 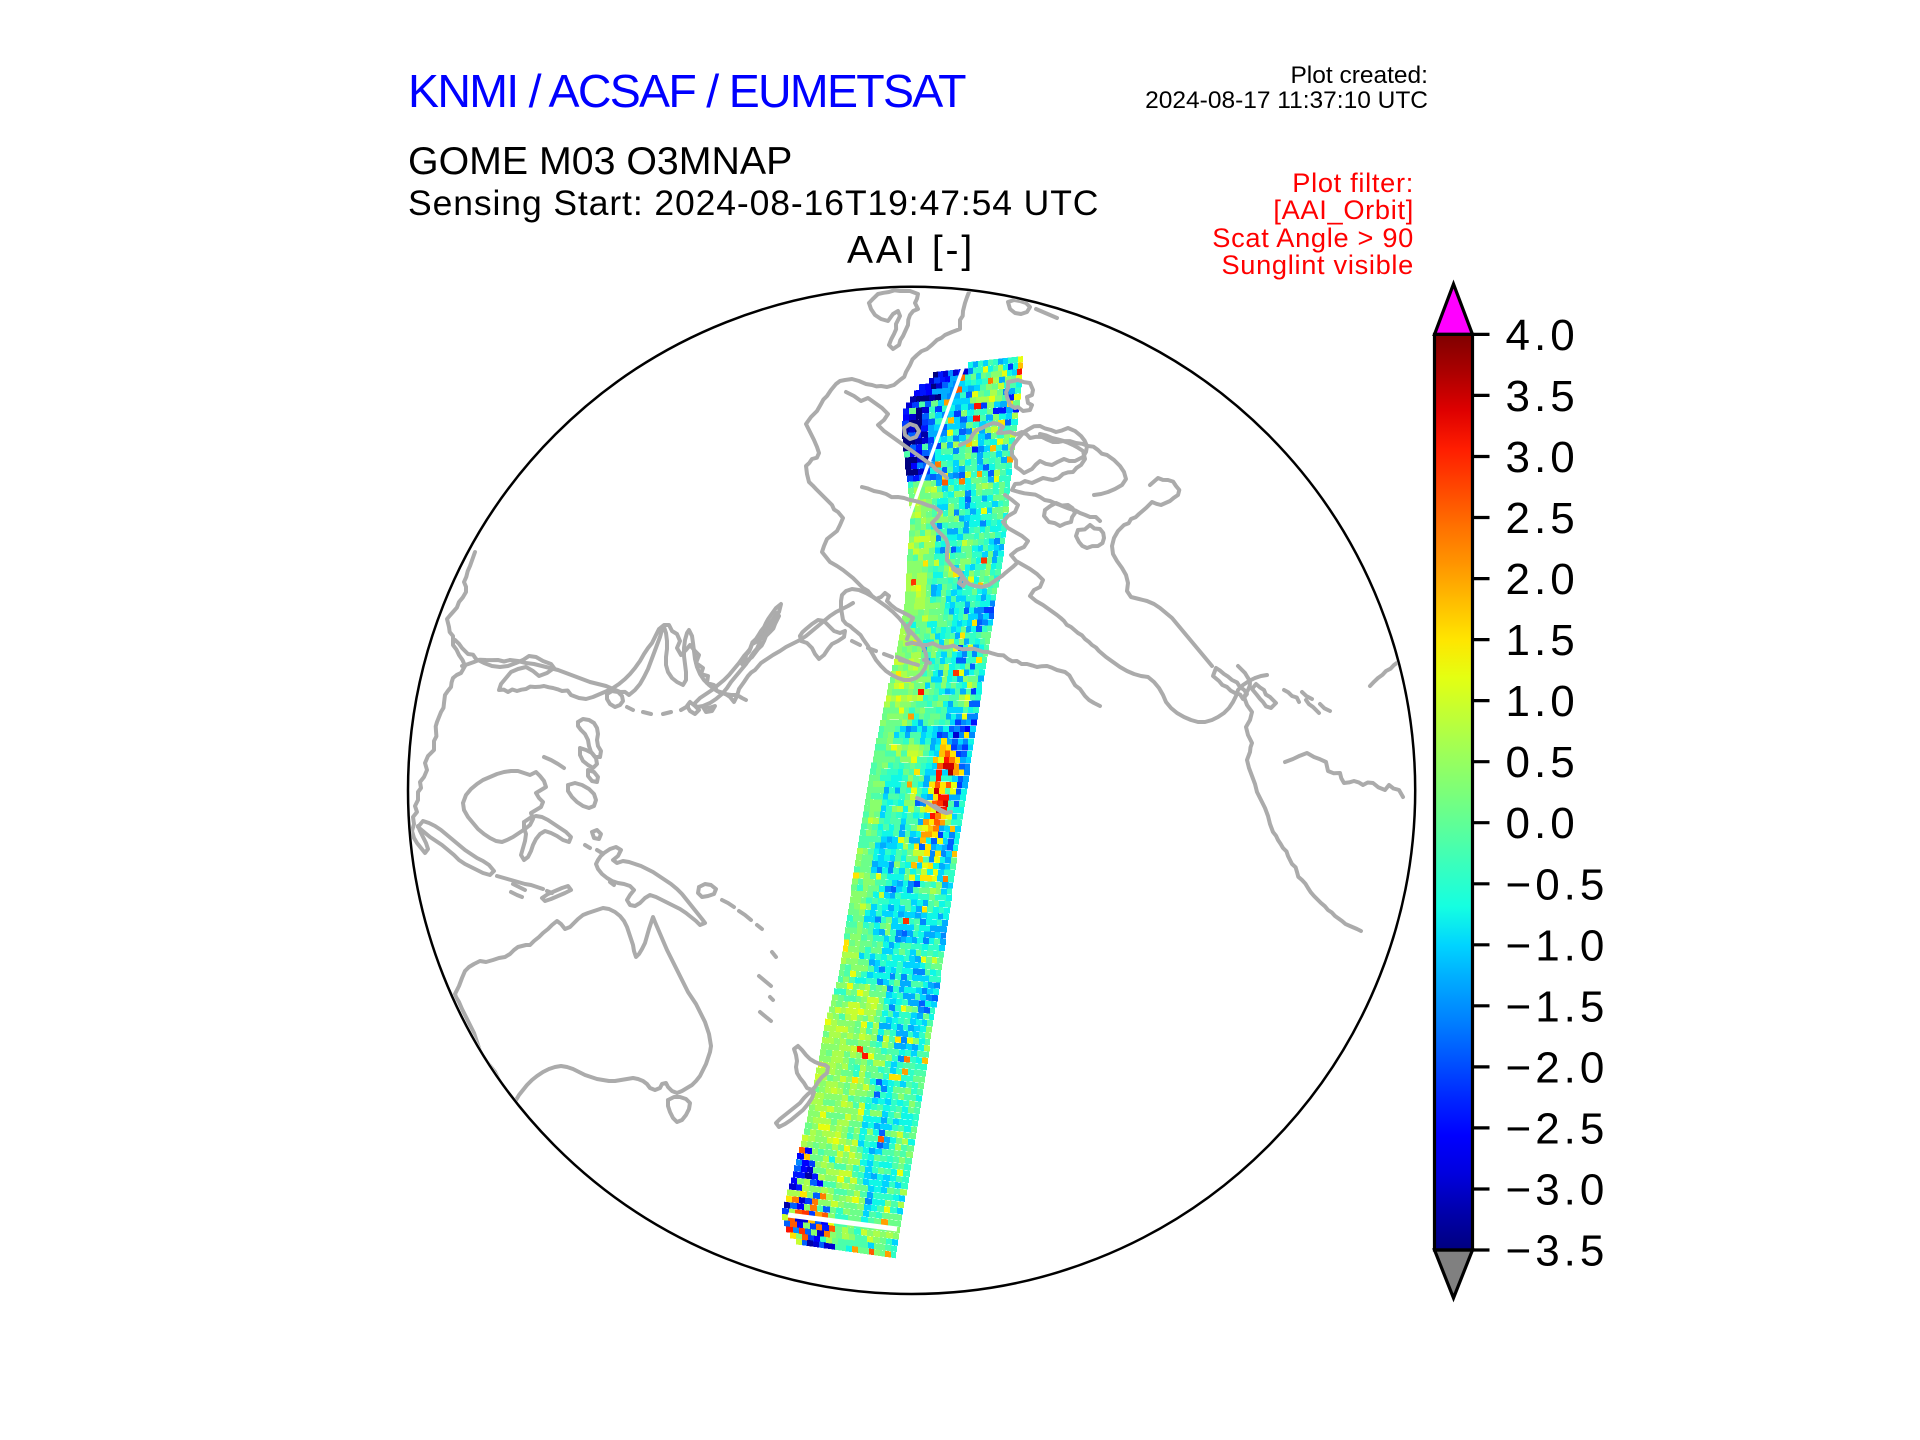 What do you see at coordinates (1542, 823) in the screenshot?
I see `svg-text: 0.0` at bounding box center [1542, 823].